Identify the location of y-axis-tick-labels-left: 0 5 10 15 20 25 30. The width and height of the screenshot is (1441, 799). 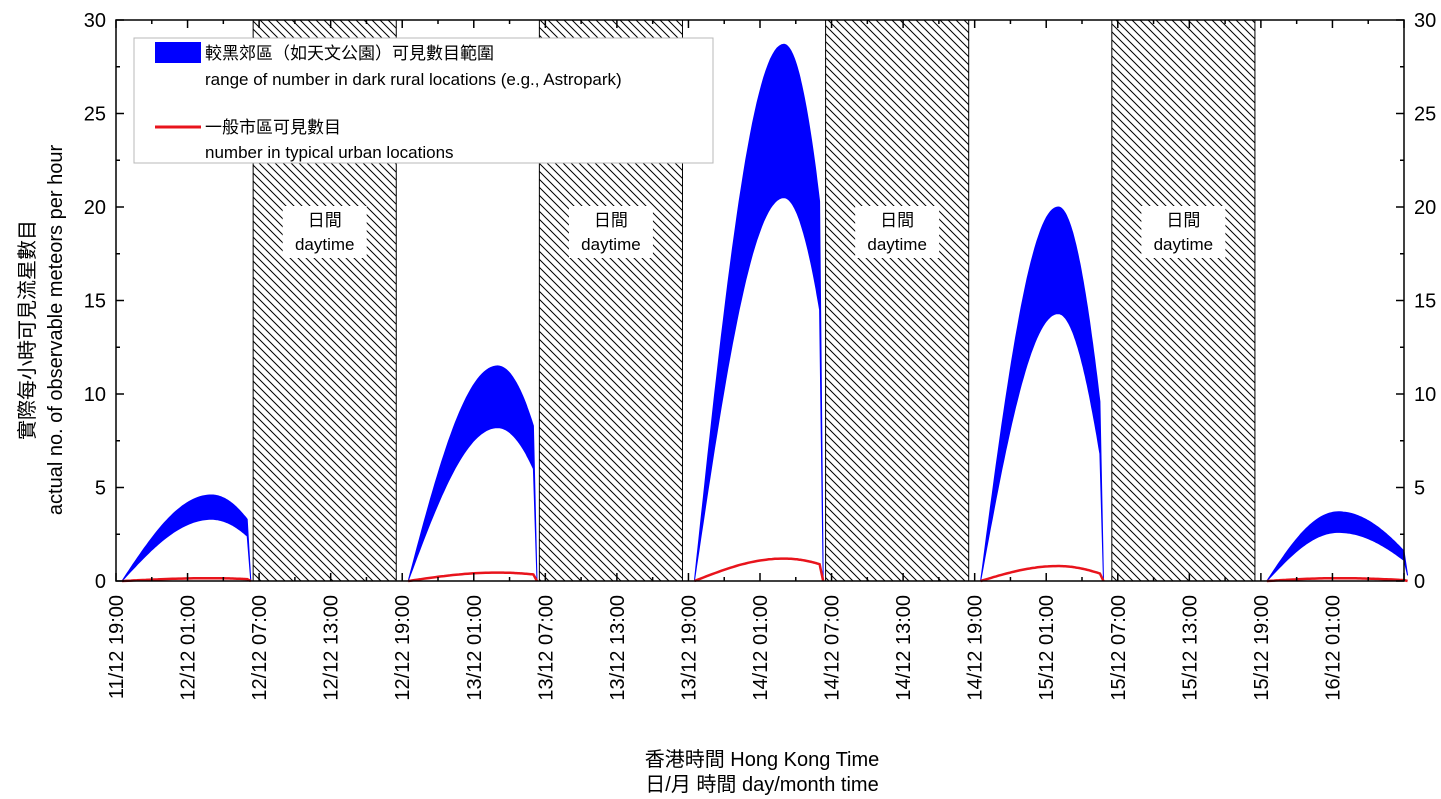
(95, 301).